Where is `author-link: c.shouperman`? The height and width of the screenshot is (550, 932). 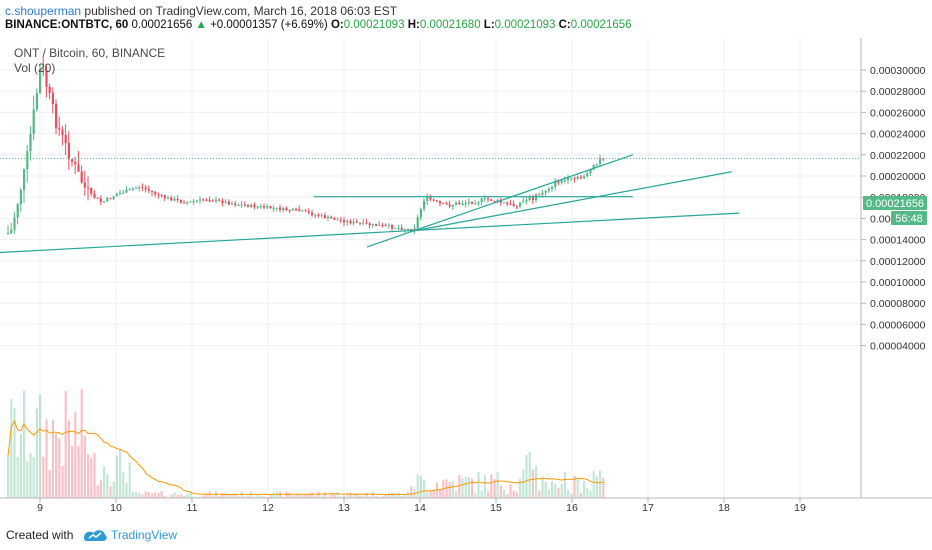 author-link: c.shouperman is located at coordinates (43, 11).